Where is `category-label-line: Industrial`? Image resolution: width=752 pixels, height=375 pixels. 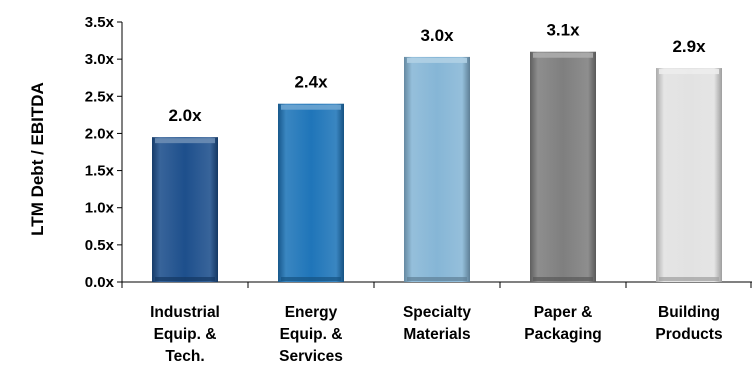
category-label-line: Industrial is located at coordinates (185, 312).